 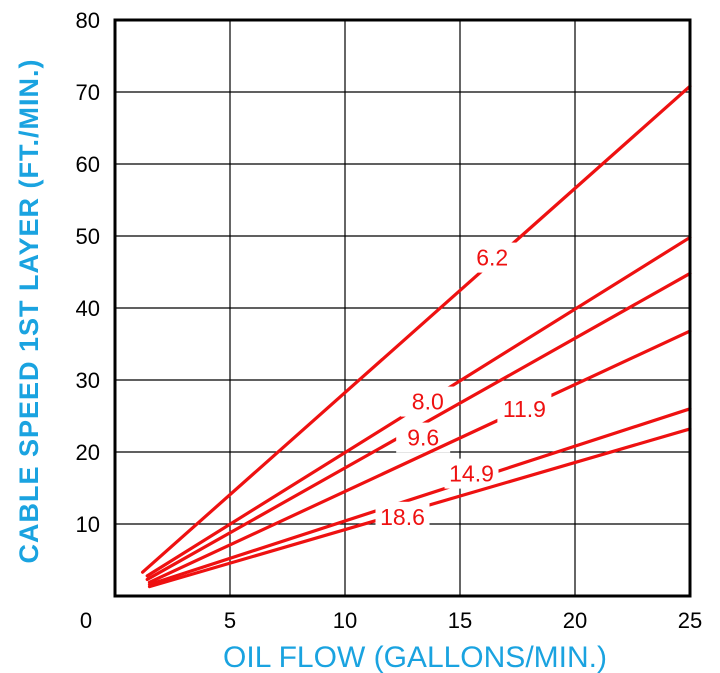 I want to click on x-tick-label: 0, so click(x=86, y=620).